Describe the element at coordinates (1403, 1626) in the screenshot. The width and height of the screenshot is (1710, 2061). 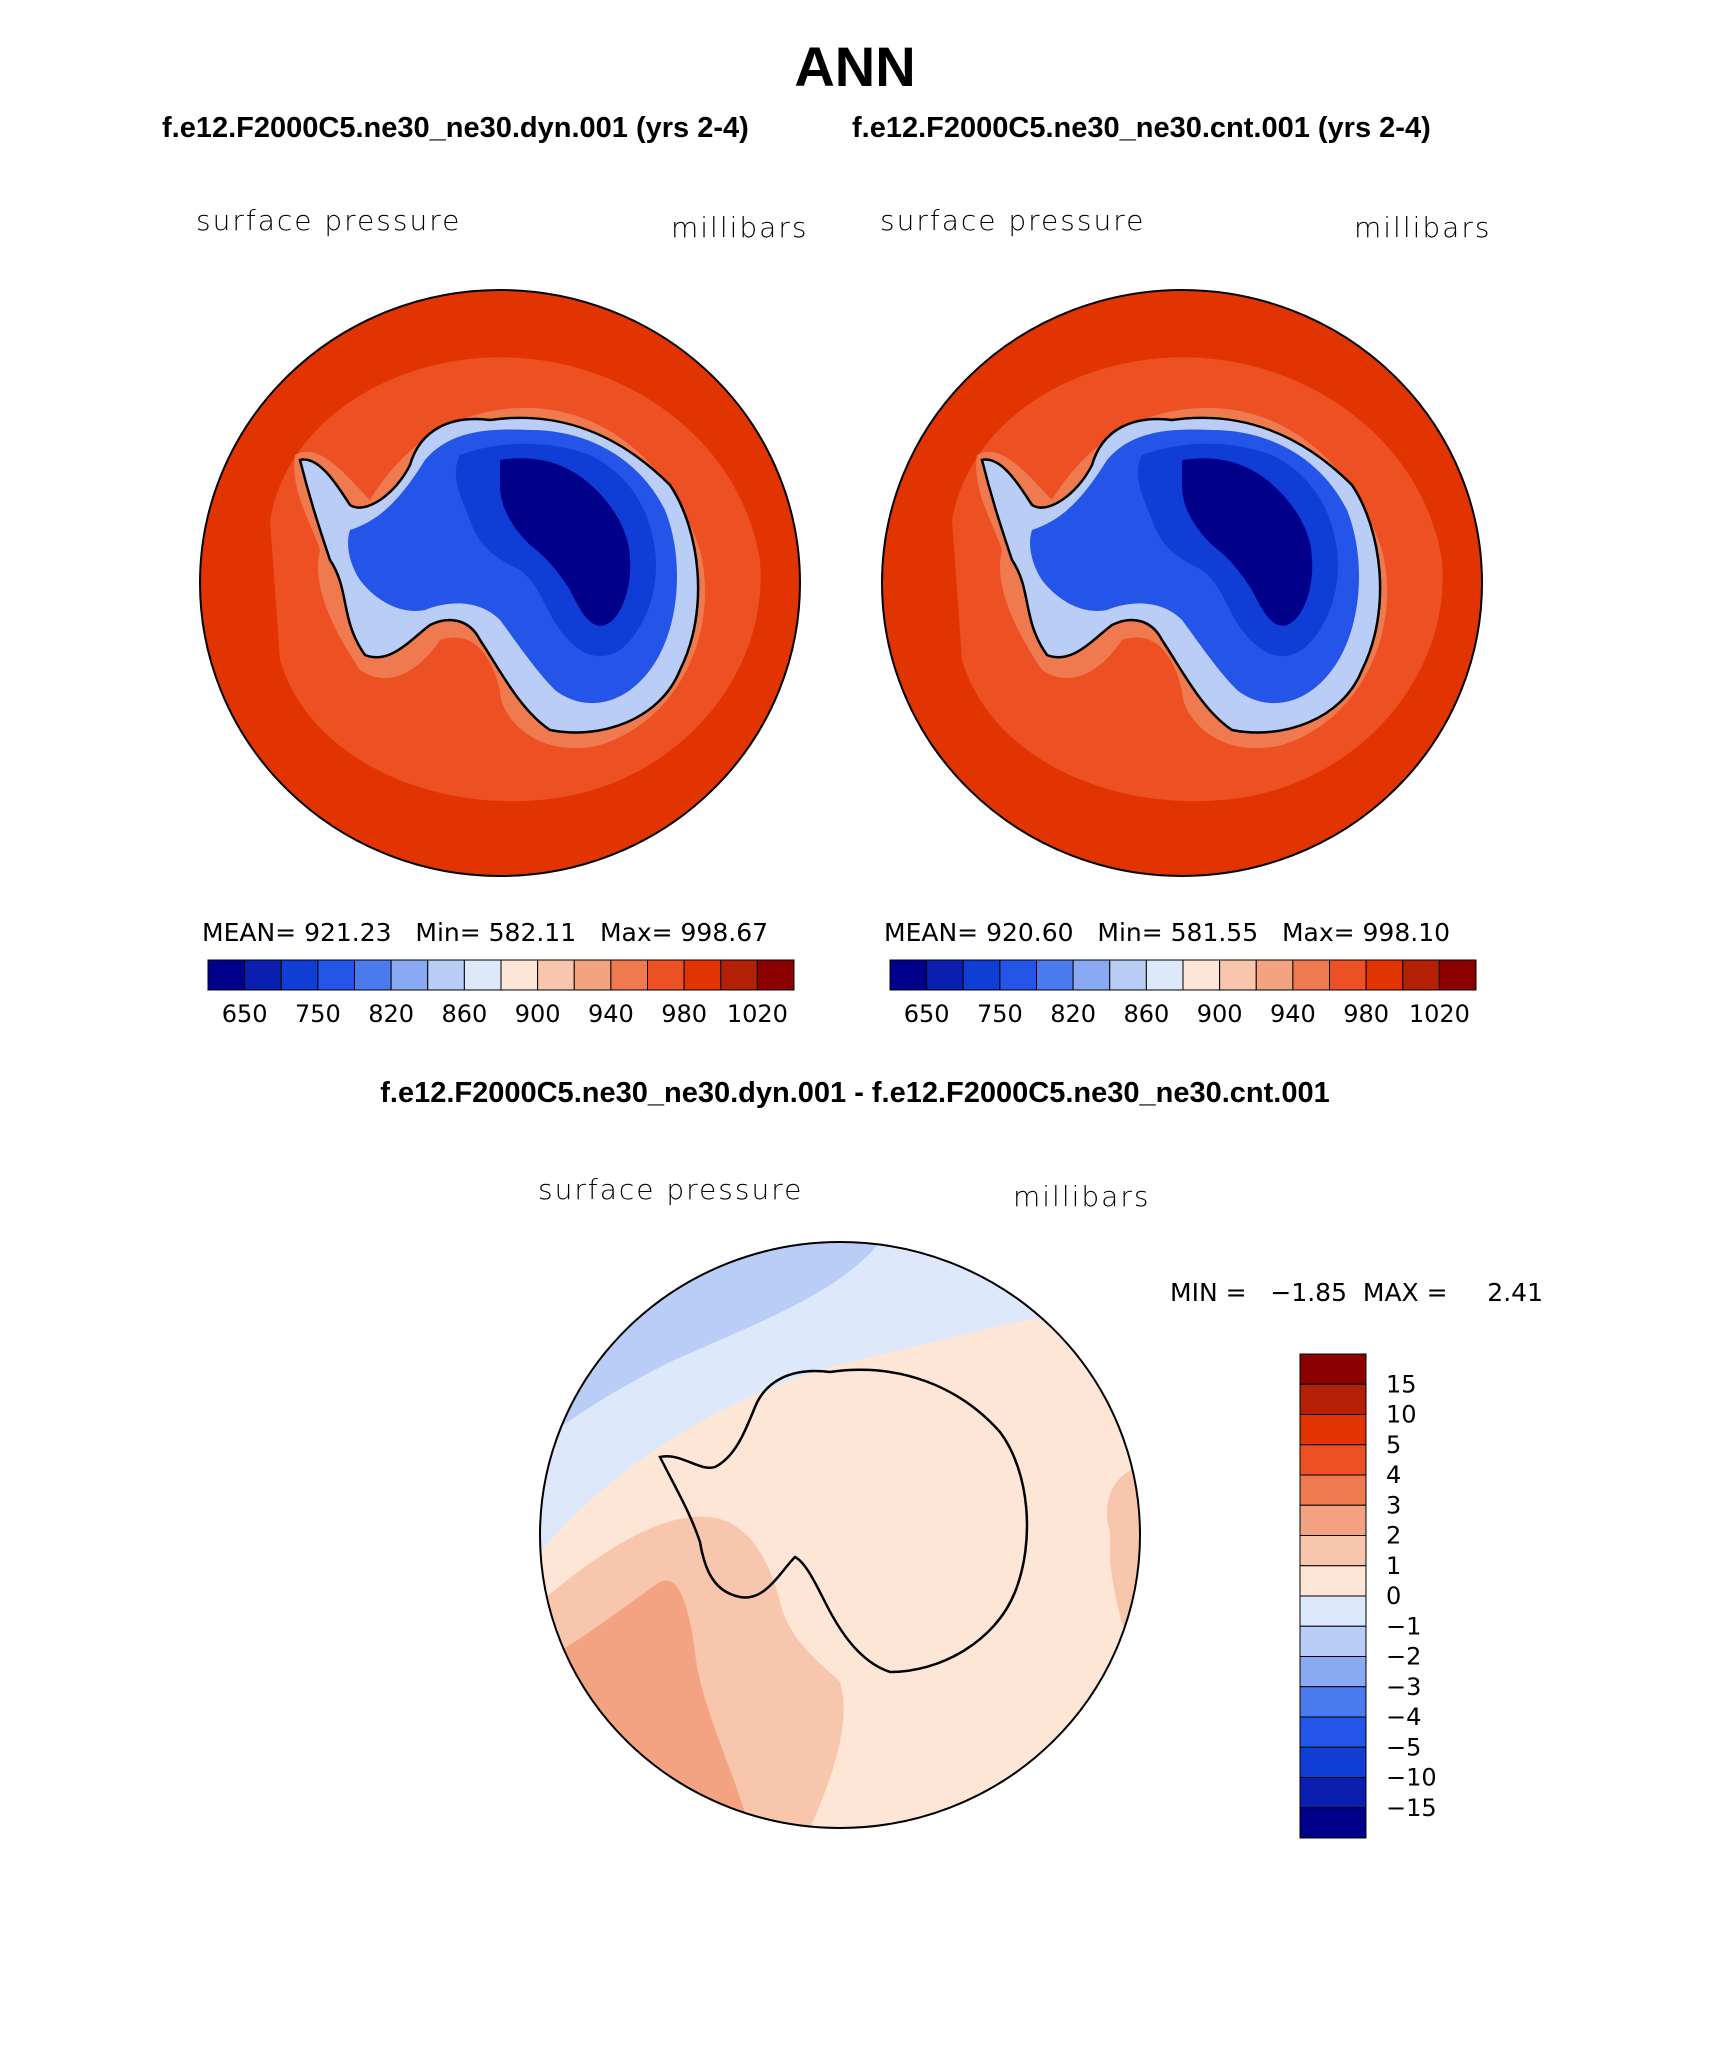
I see `panel3-colorbar-tick-label: −1` at that location.